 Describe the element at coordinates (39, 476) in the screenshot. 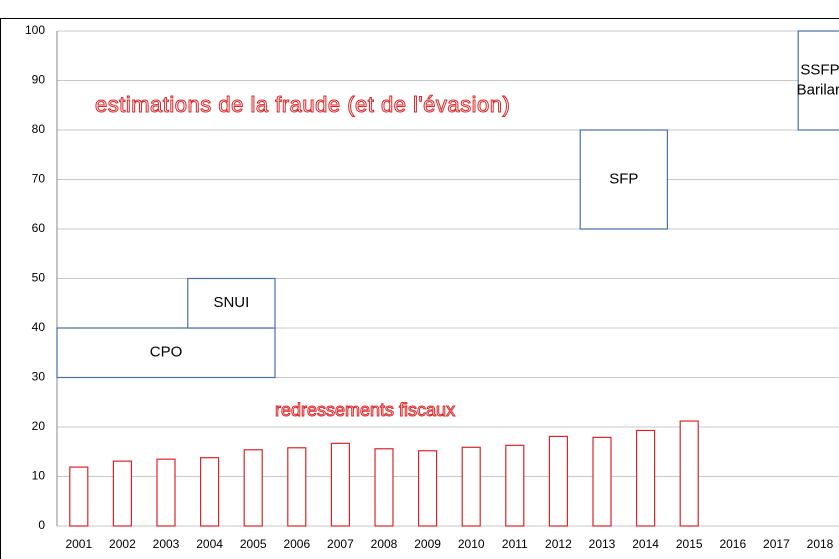

I see `y-tick-label: 10` at that location.